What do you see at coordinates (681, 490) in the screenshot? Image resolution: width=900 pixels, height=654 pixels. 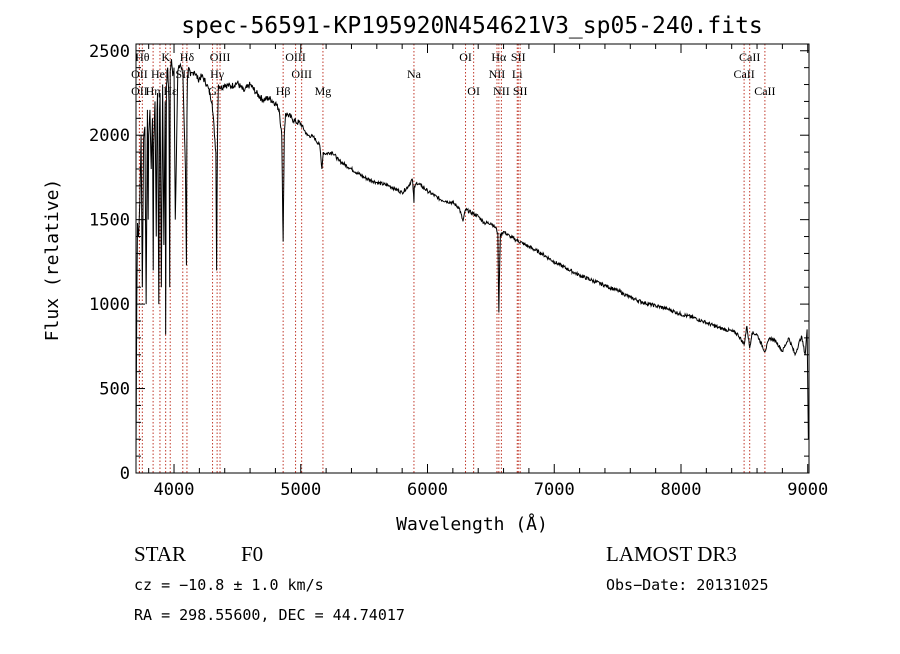 I see `x-tick-label: 8000` at bounding box center [681, 490].